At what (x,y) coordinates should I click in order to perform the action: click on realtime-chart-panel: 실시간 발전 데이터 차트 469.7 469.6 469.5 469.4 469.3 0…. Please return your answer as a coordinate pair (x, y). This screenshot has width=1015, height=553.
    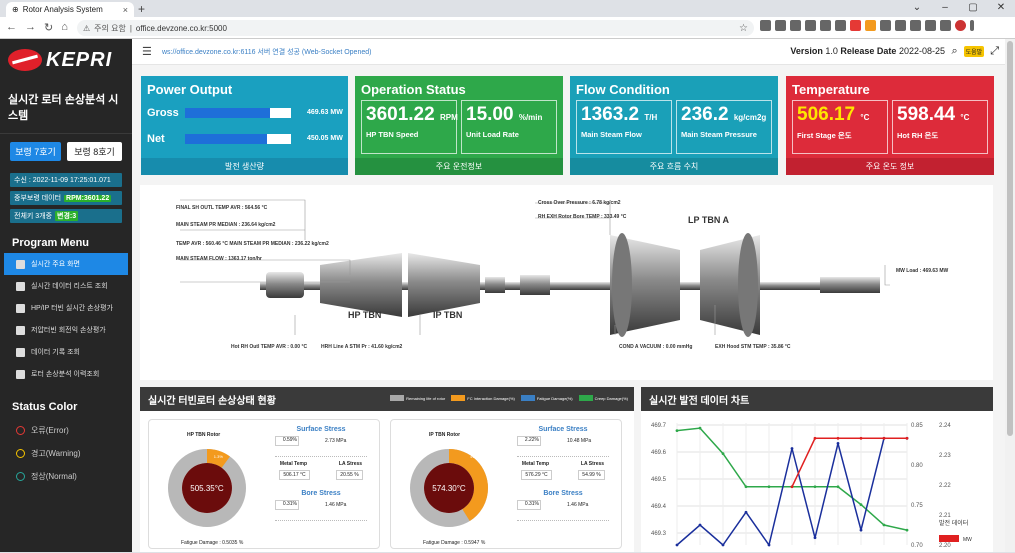
    Looking at the image, I should click on (817, 469).